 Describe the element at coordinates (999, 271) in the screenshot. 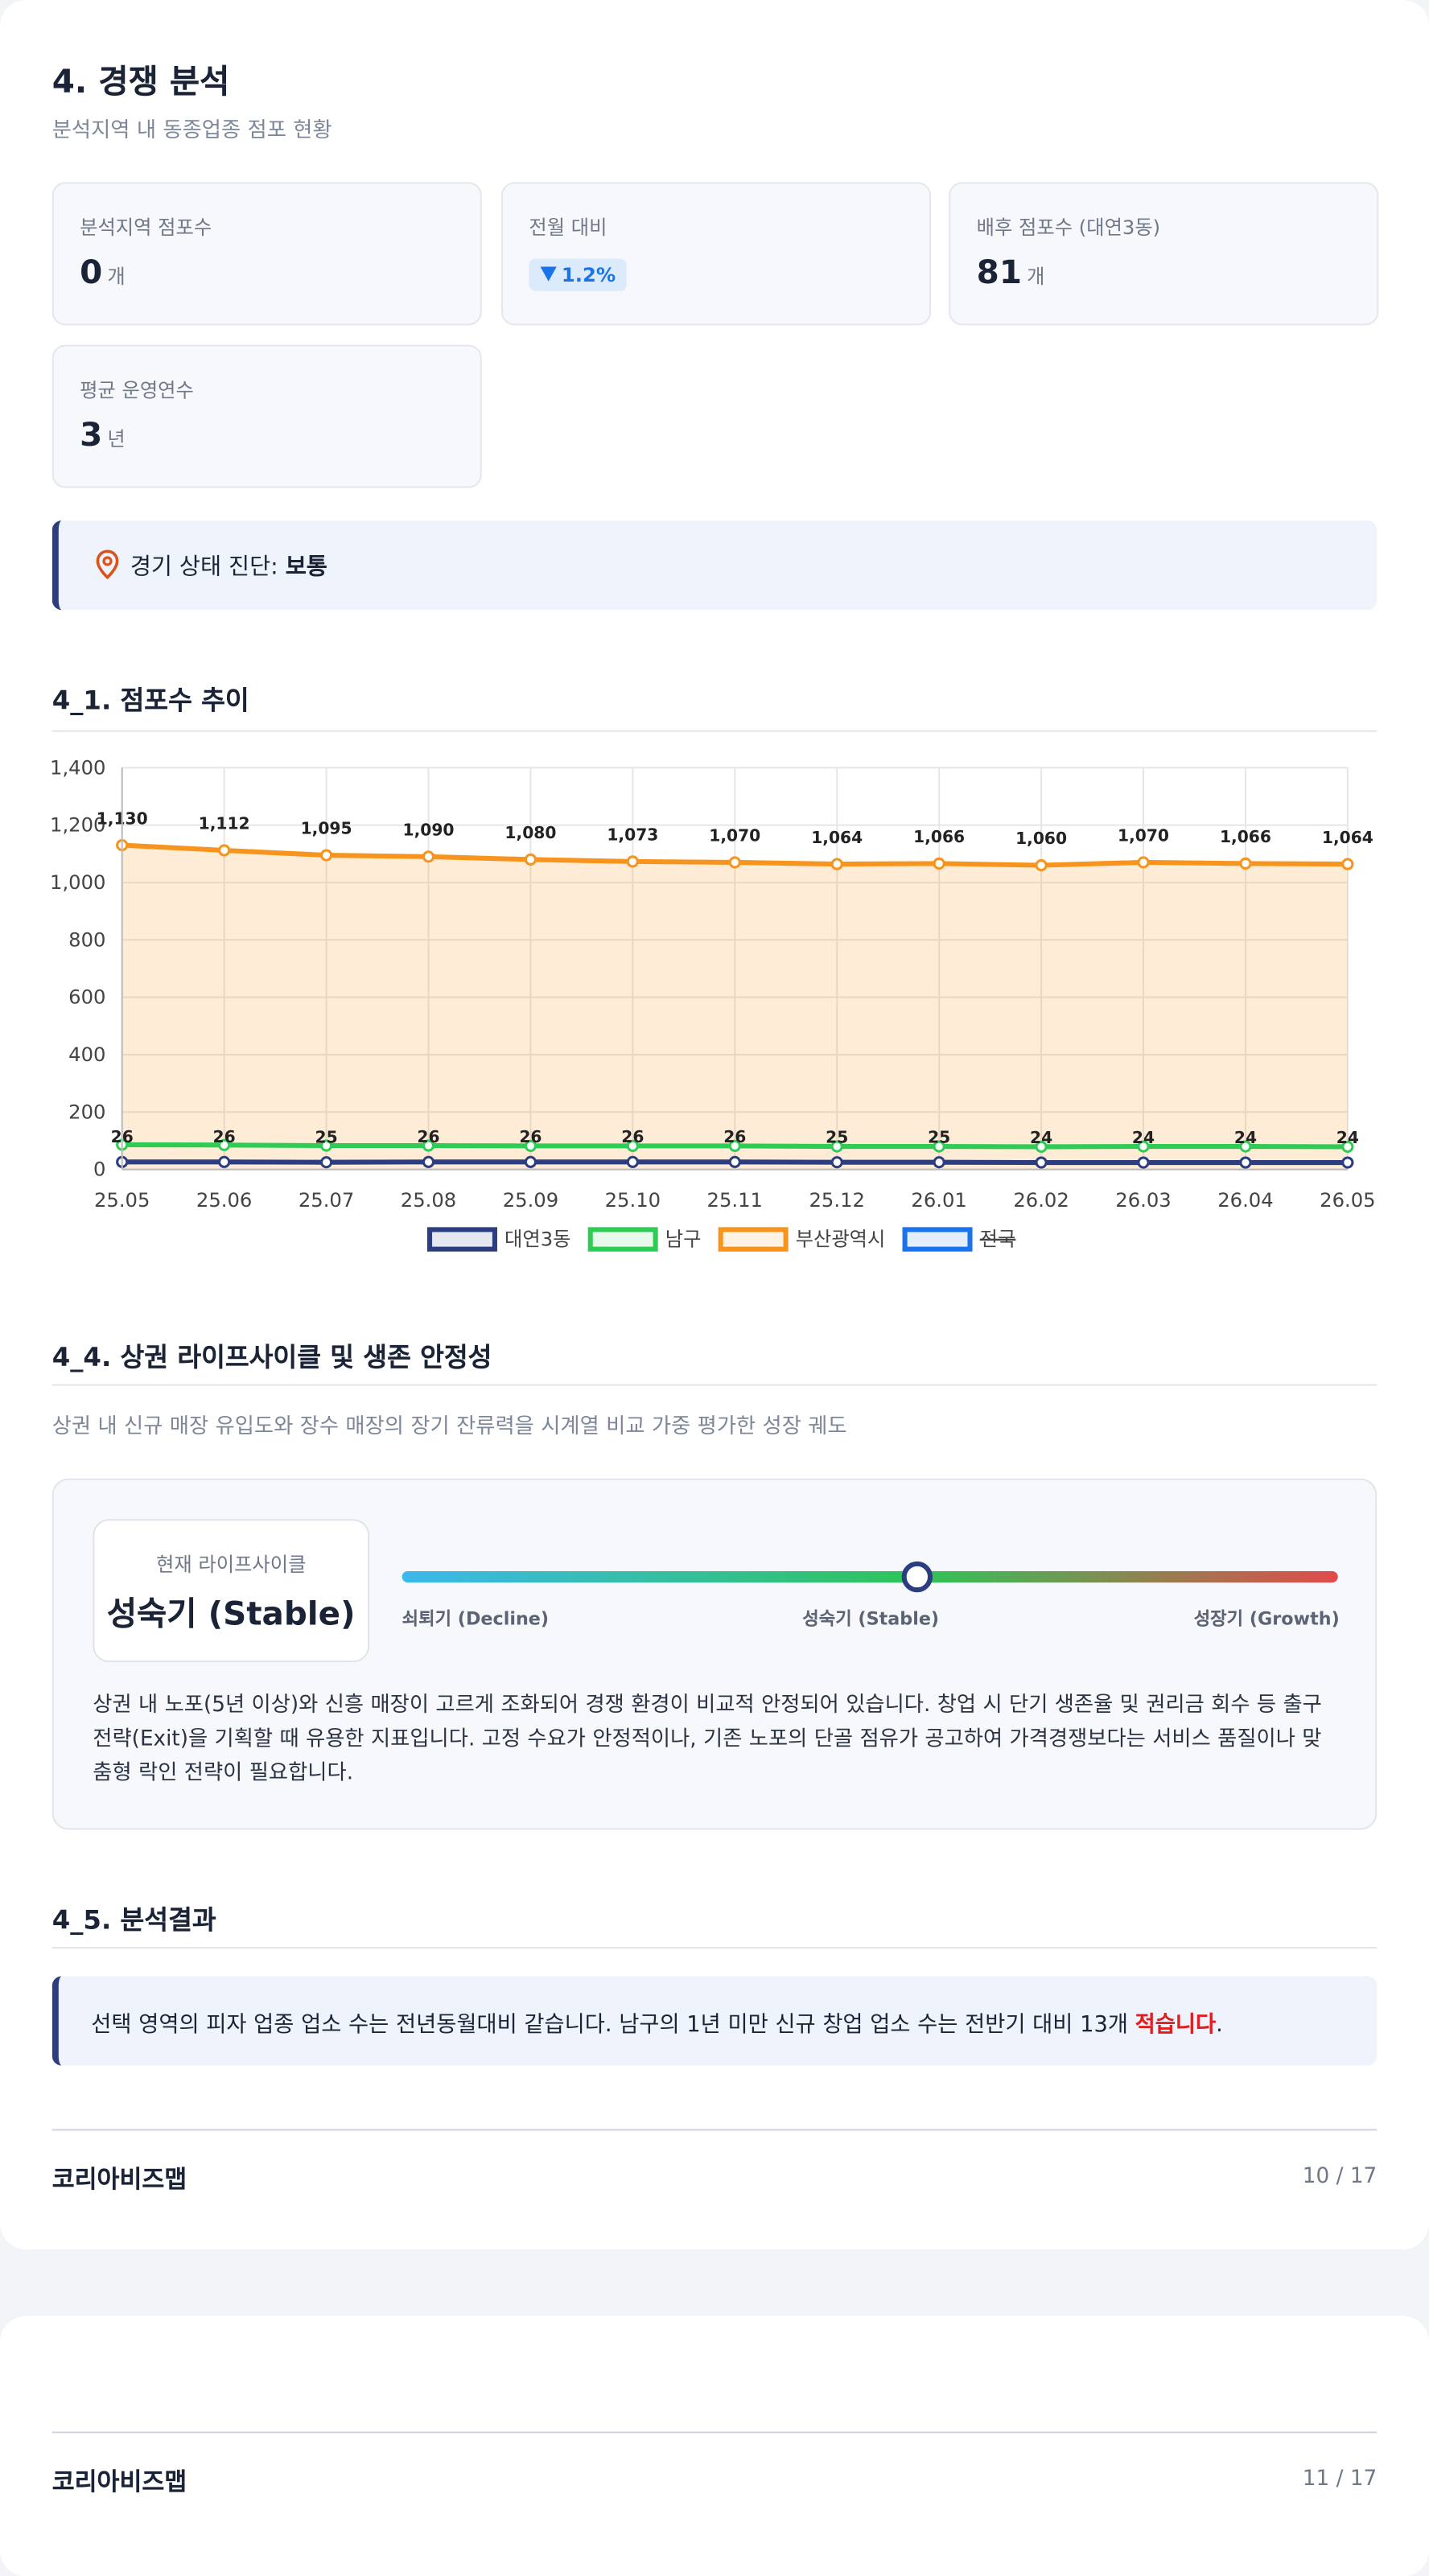

I see `stat-number: 81` at that location.